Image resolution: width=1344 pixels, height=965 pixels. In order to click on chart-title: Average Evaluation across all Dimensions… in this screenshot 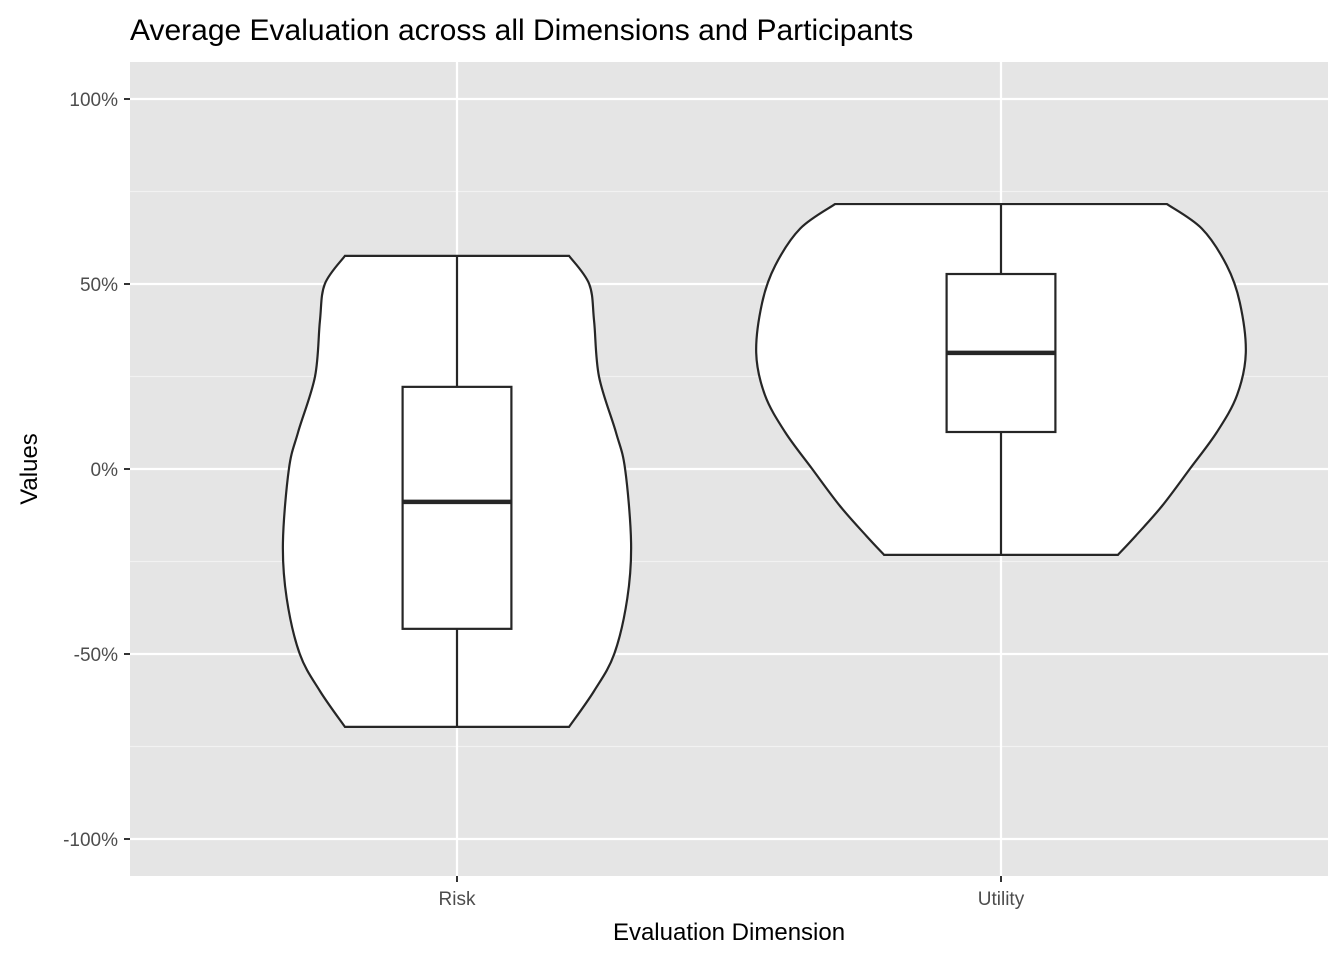, I will do `click(521, 30)`.